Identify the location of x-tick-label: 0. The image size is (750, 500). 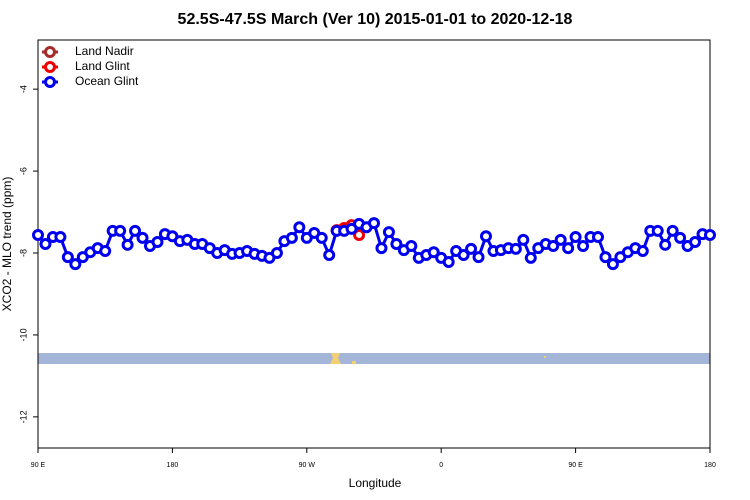
(441, 465).